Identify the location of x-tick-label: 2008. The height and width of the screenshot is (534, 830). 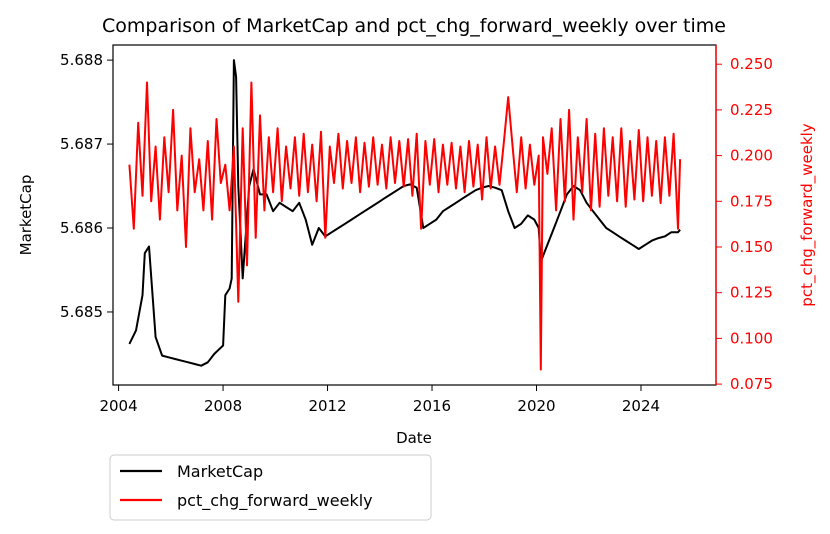
(223, 406).